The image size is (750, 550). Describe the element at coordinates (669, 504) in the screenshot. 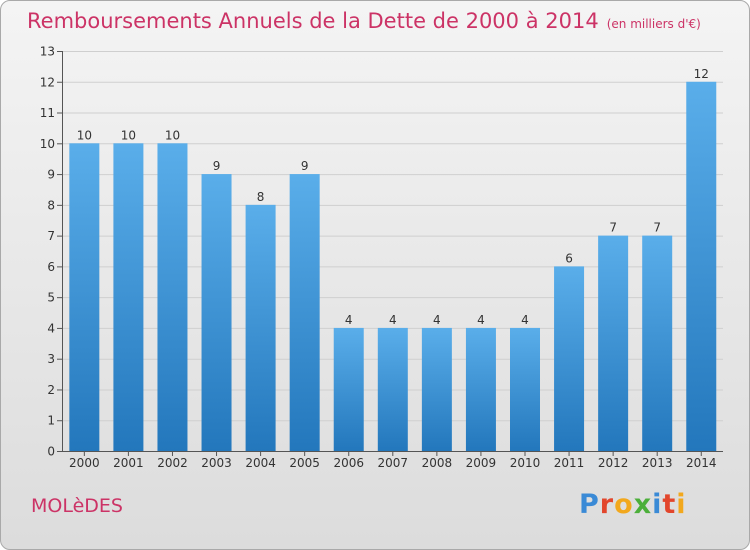

I see `logo-letter: t` at that location.